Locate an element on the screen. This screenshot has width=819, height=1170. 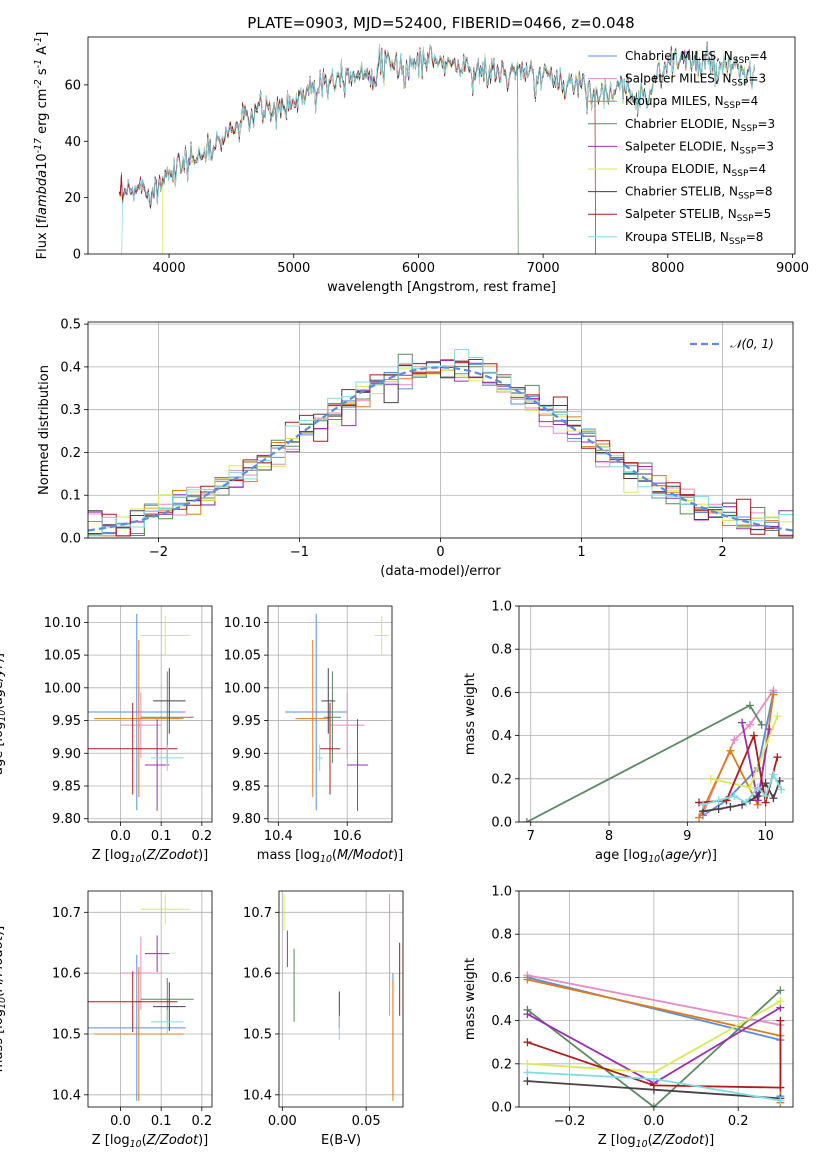
legend-label: Chabrier ELODIE, NSSP=3 is located at coordinates (700, 125).